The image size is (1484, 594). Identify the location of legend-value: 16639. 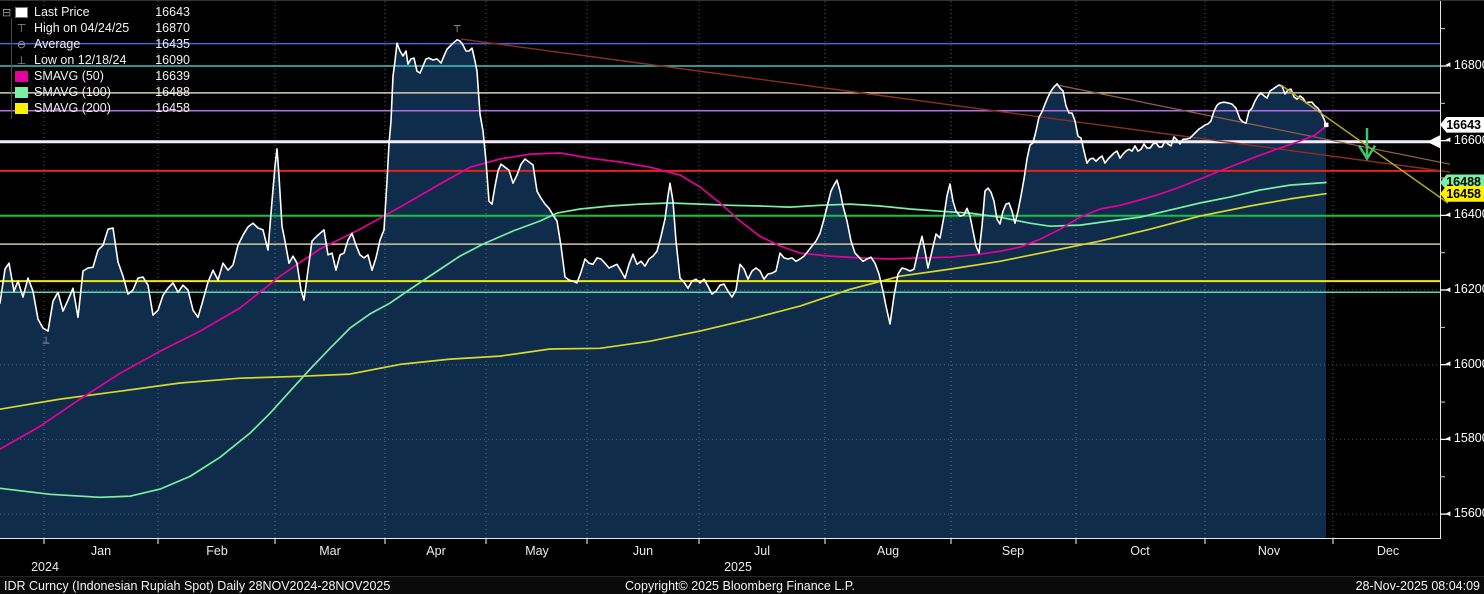
(172, 76).